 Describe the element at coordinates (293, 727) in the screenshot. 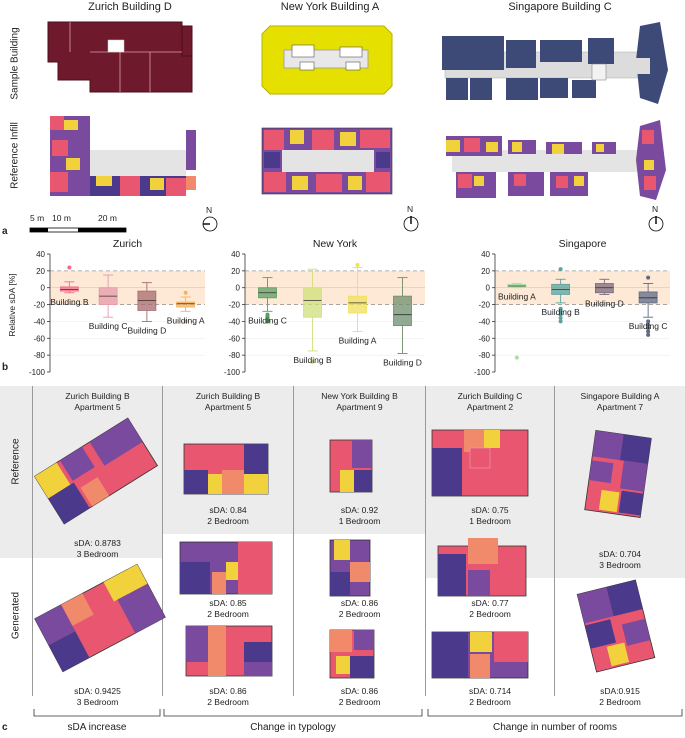

I see `bottom-label-typology: Change in typology` at that location.